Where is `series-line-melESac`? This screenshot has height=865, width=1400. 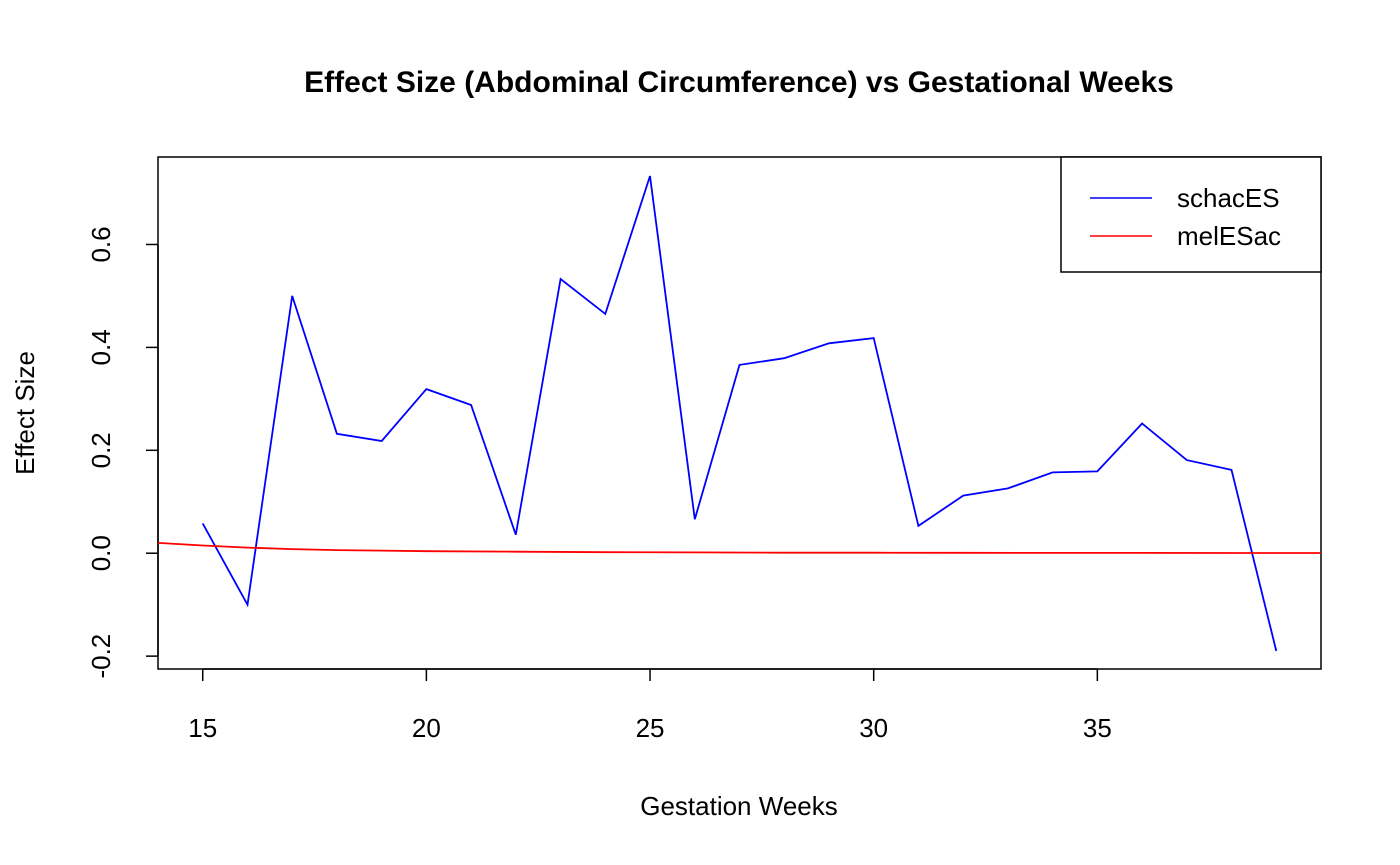 series-line-melESac is located at coordinates (739, 548).